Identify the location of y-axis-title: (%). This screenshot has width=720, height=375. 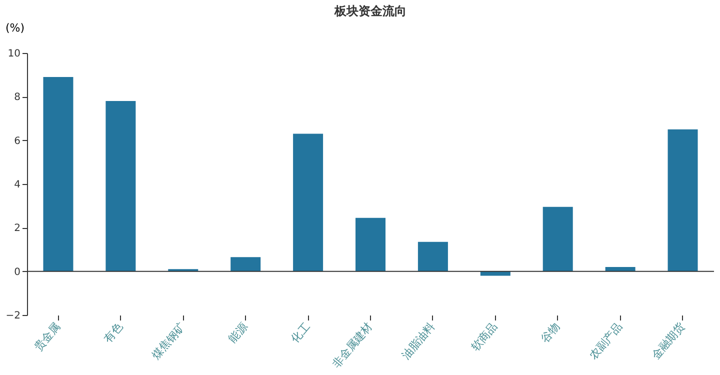
(15, 28).